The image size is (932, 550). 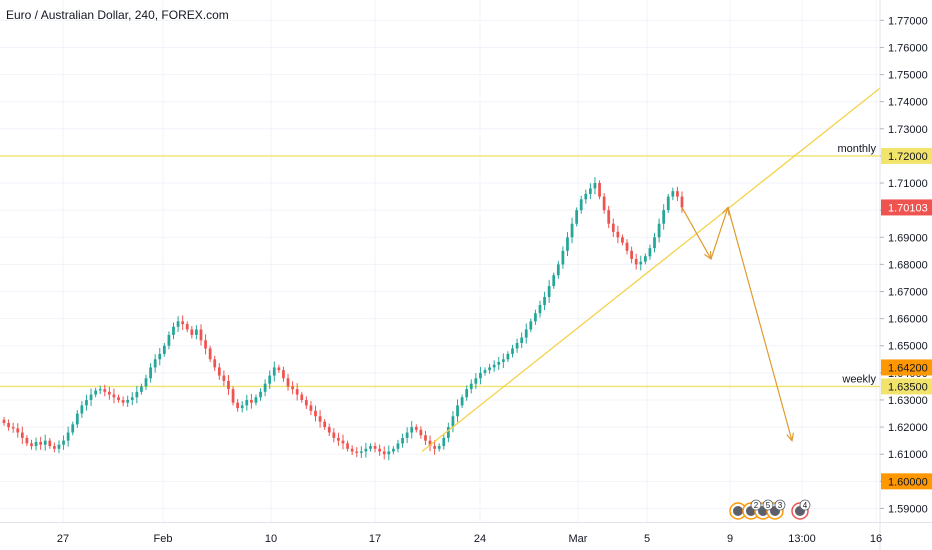 I want to click on event-count-badge: 5, so click(x=768, y=505).